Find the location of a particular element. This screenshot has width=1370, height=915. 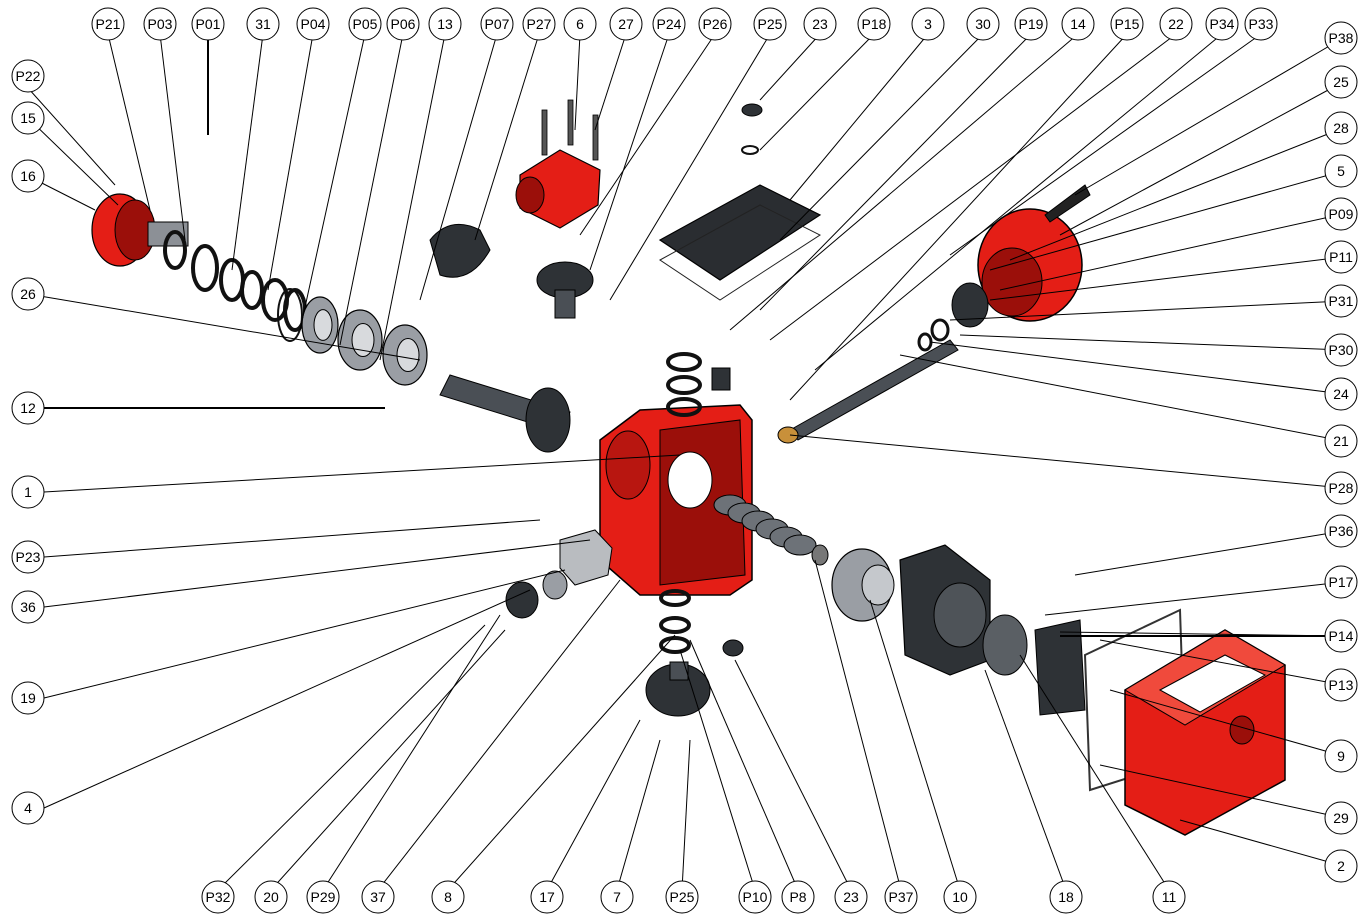

callout-label: 27 is located at coordinates (626, 24).